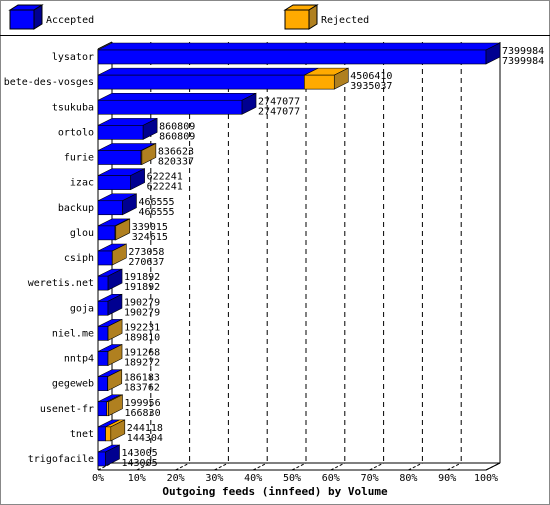  Describe the element at coordinates (523, 51) in the screenshot. I see `total-label: 7399984` at that location.